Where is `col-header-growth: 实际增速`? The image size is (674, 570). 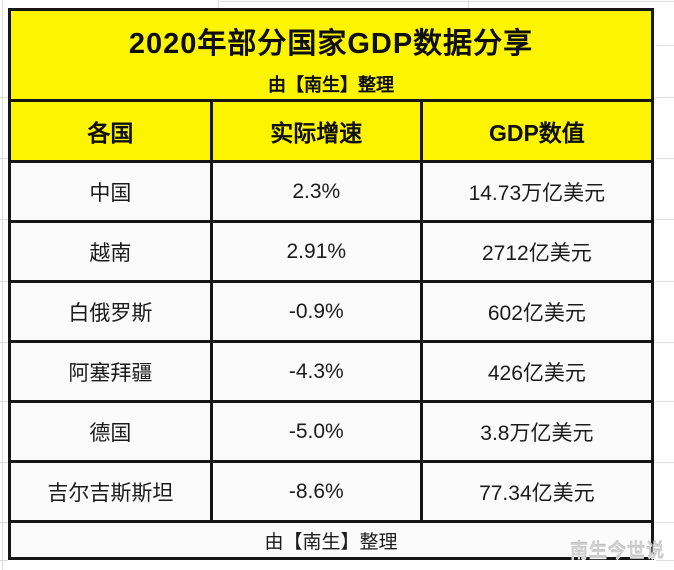 col-header-growth: 实际增速 is located at coordinates (316, 131).